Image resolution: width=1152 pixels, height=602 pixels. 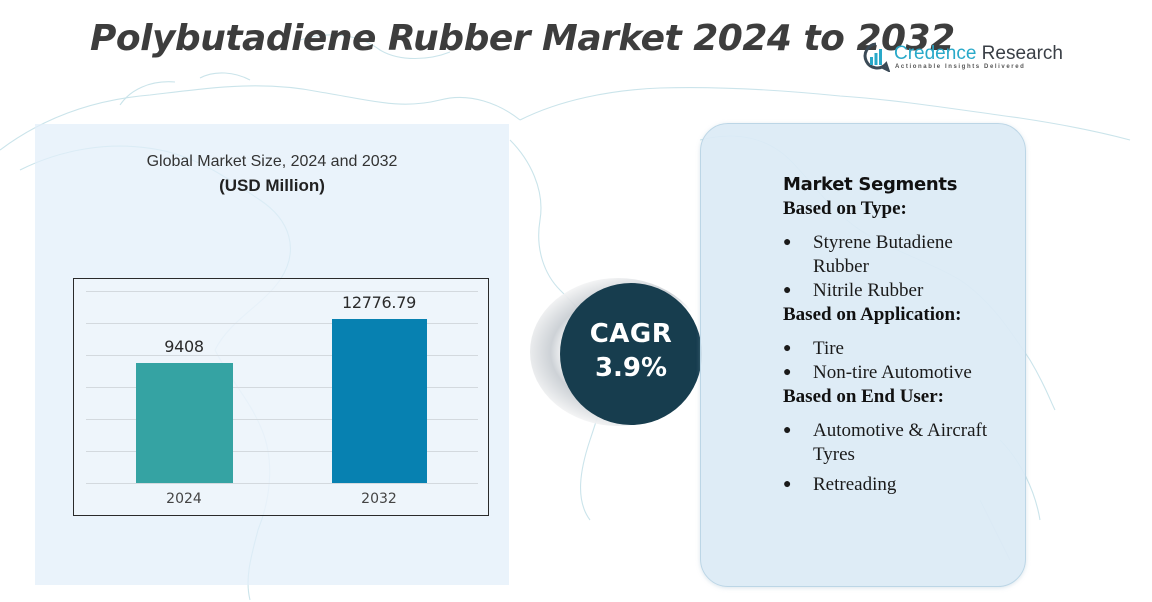 I want to click on page-title: Polybutadiene Rubber Market 2024 to 2032, so click(x=522, y=38).